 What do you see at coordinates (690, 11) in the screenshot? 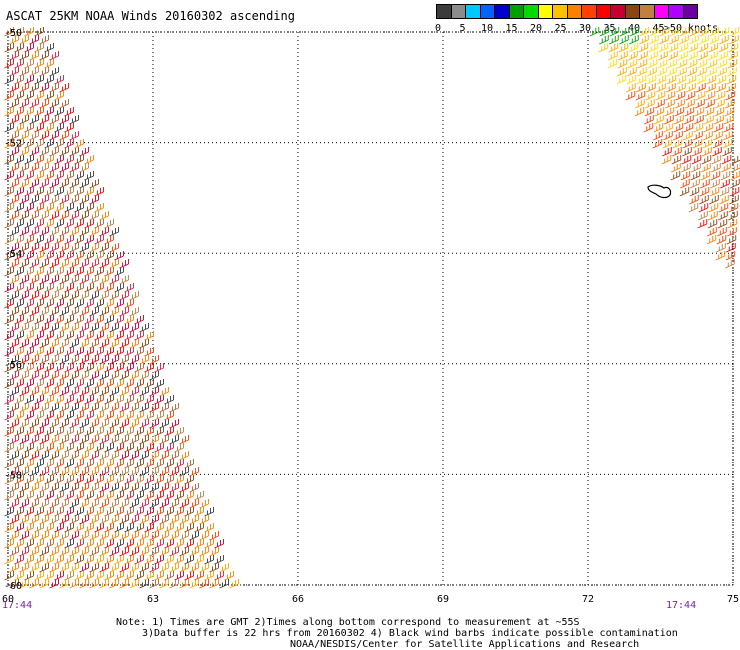
I see `colorbar-swatch` at bounding box center [690, 11].